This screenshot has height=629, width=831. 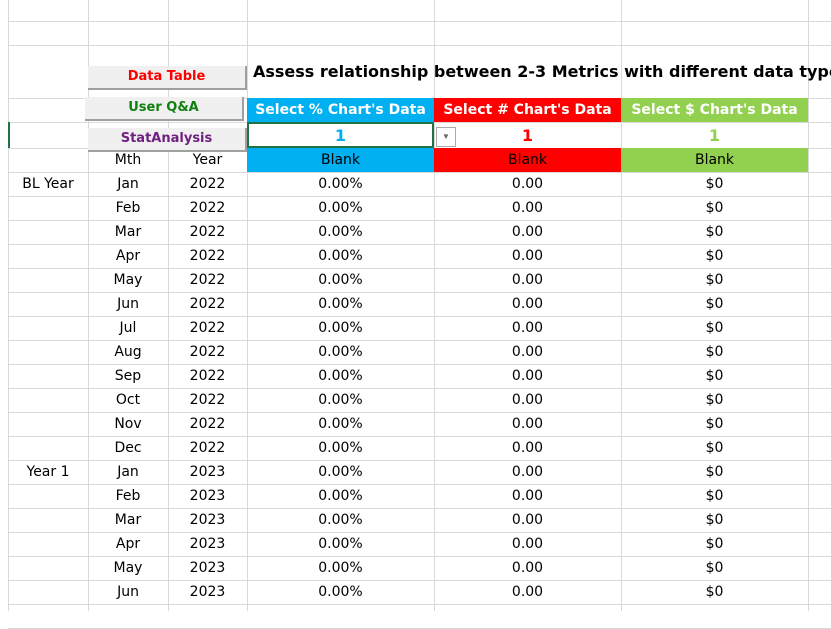 I want to click on usd-selector-cell: 1, so click(x=714, y=135).